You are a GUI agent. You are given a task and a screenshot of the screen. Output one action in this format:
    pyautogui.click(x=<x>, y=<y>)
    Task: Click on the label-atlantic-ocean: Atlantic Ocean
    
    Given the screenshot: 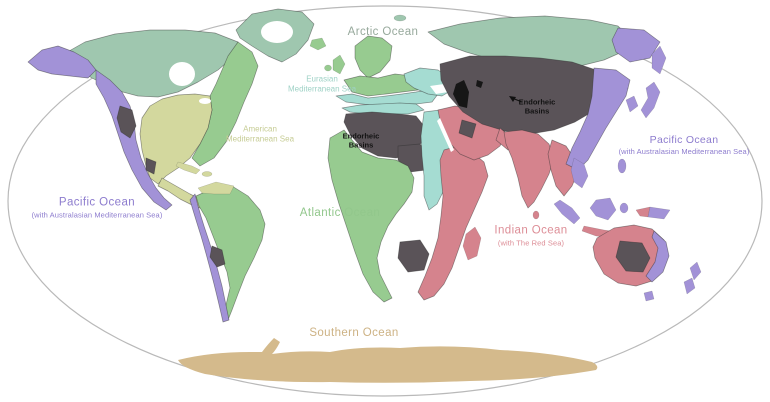 What is the action you would take?
    pyautogui.click(x=340, y=214)
    